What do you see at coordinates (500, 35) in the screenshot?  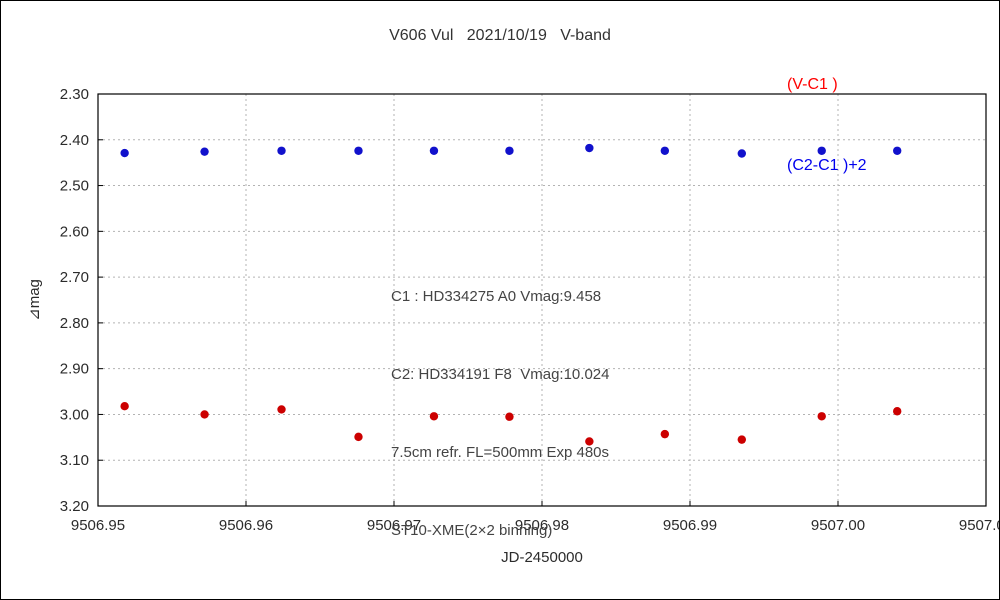 I see `chart-title: V606 Vul 2021/10/19 V-band` at bounding box center [500, 35].